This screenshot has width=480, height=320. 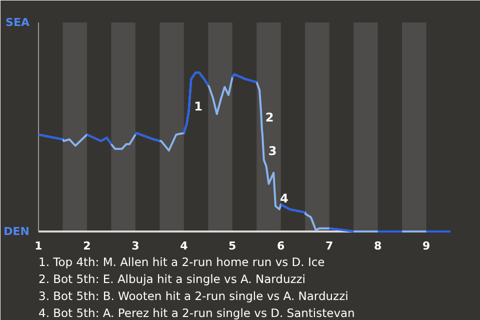 I want to click on x-tick-label: 2, so click(x=87, y=246).